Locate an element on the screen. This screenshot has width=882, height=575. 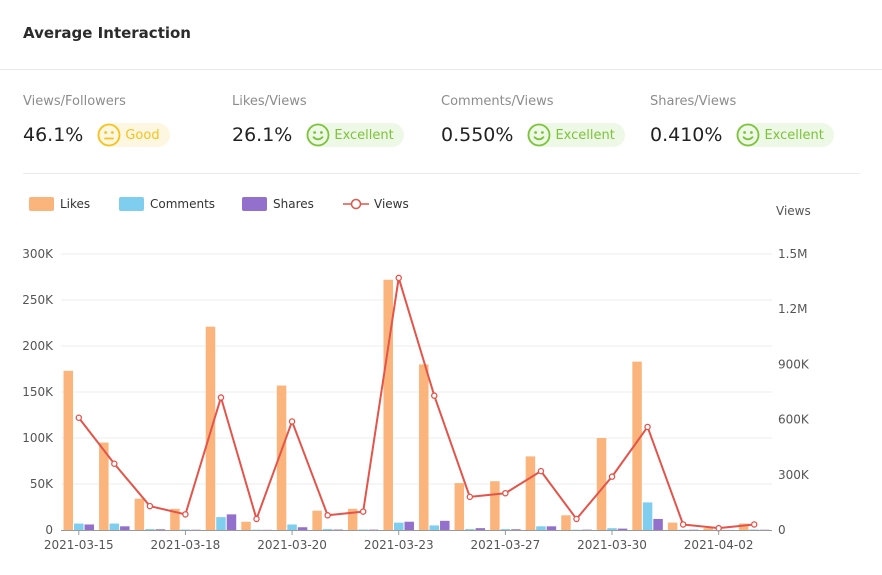
legend-item-views: Views is located at coordinates (376, 204).